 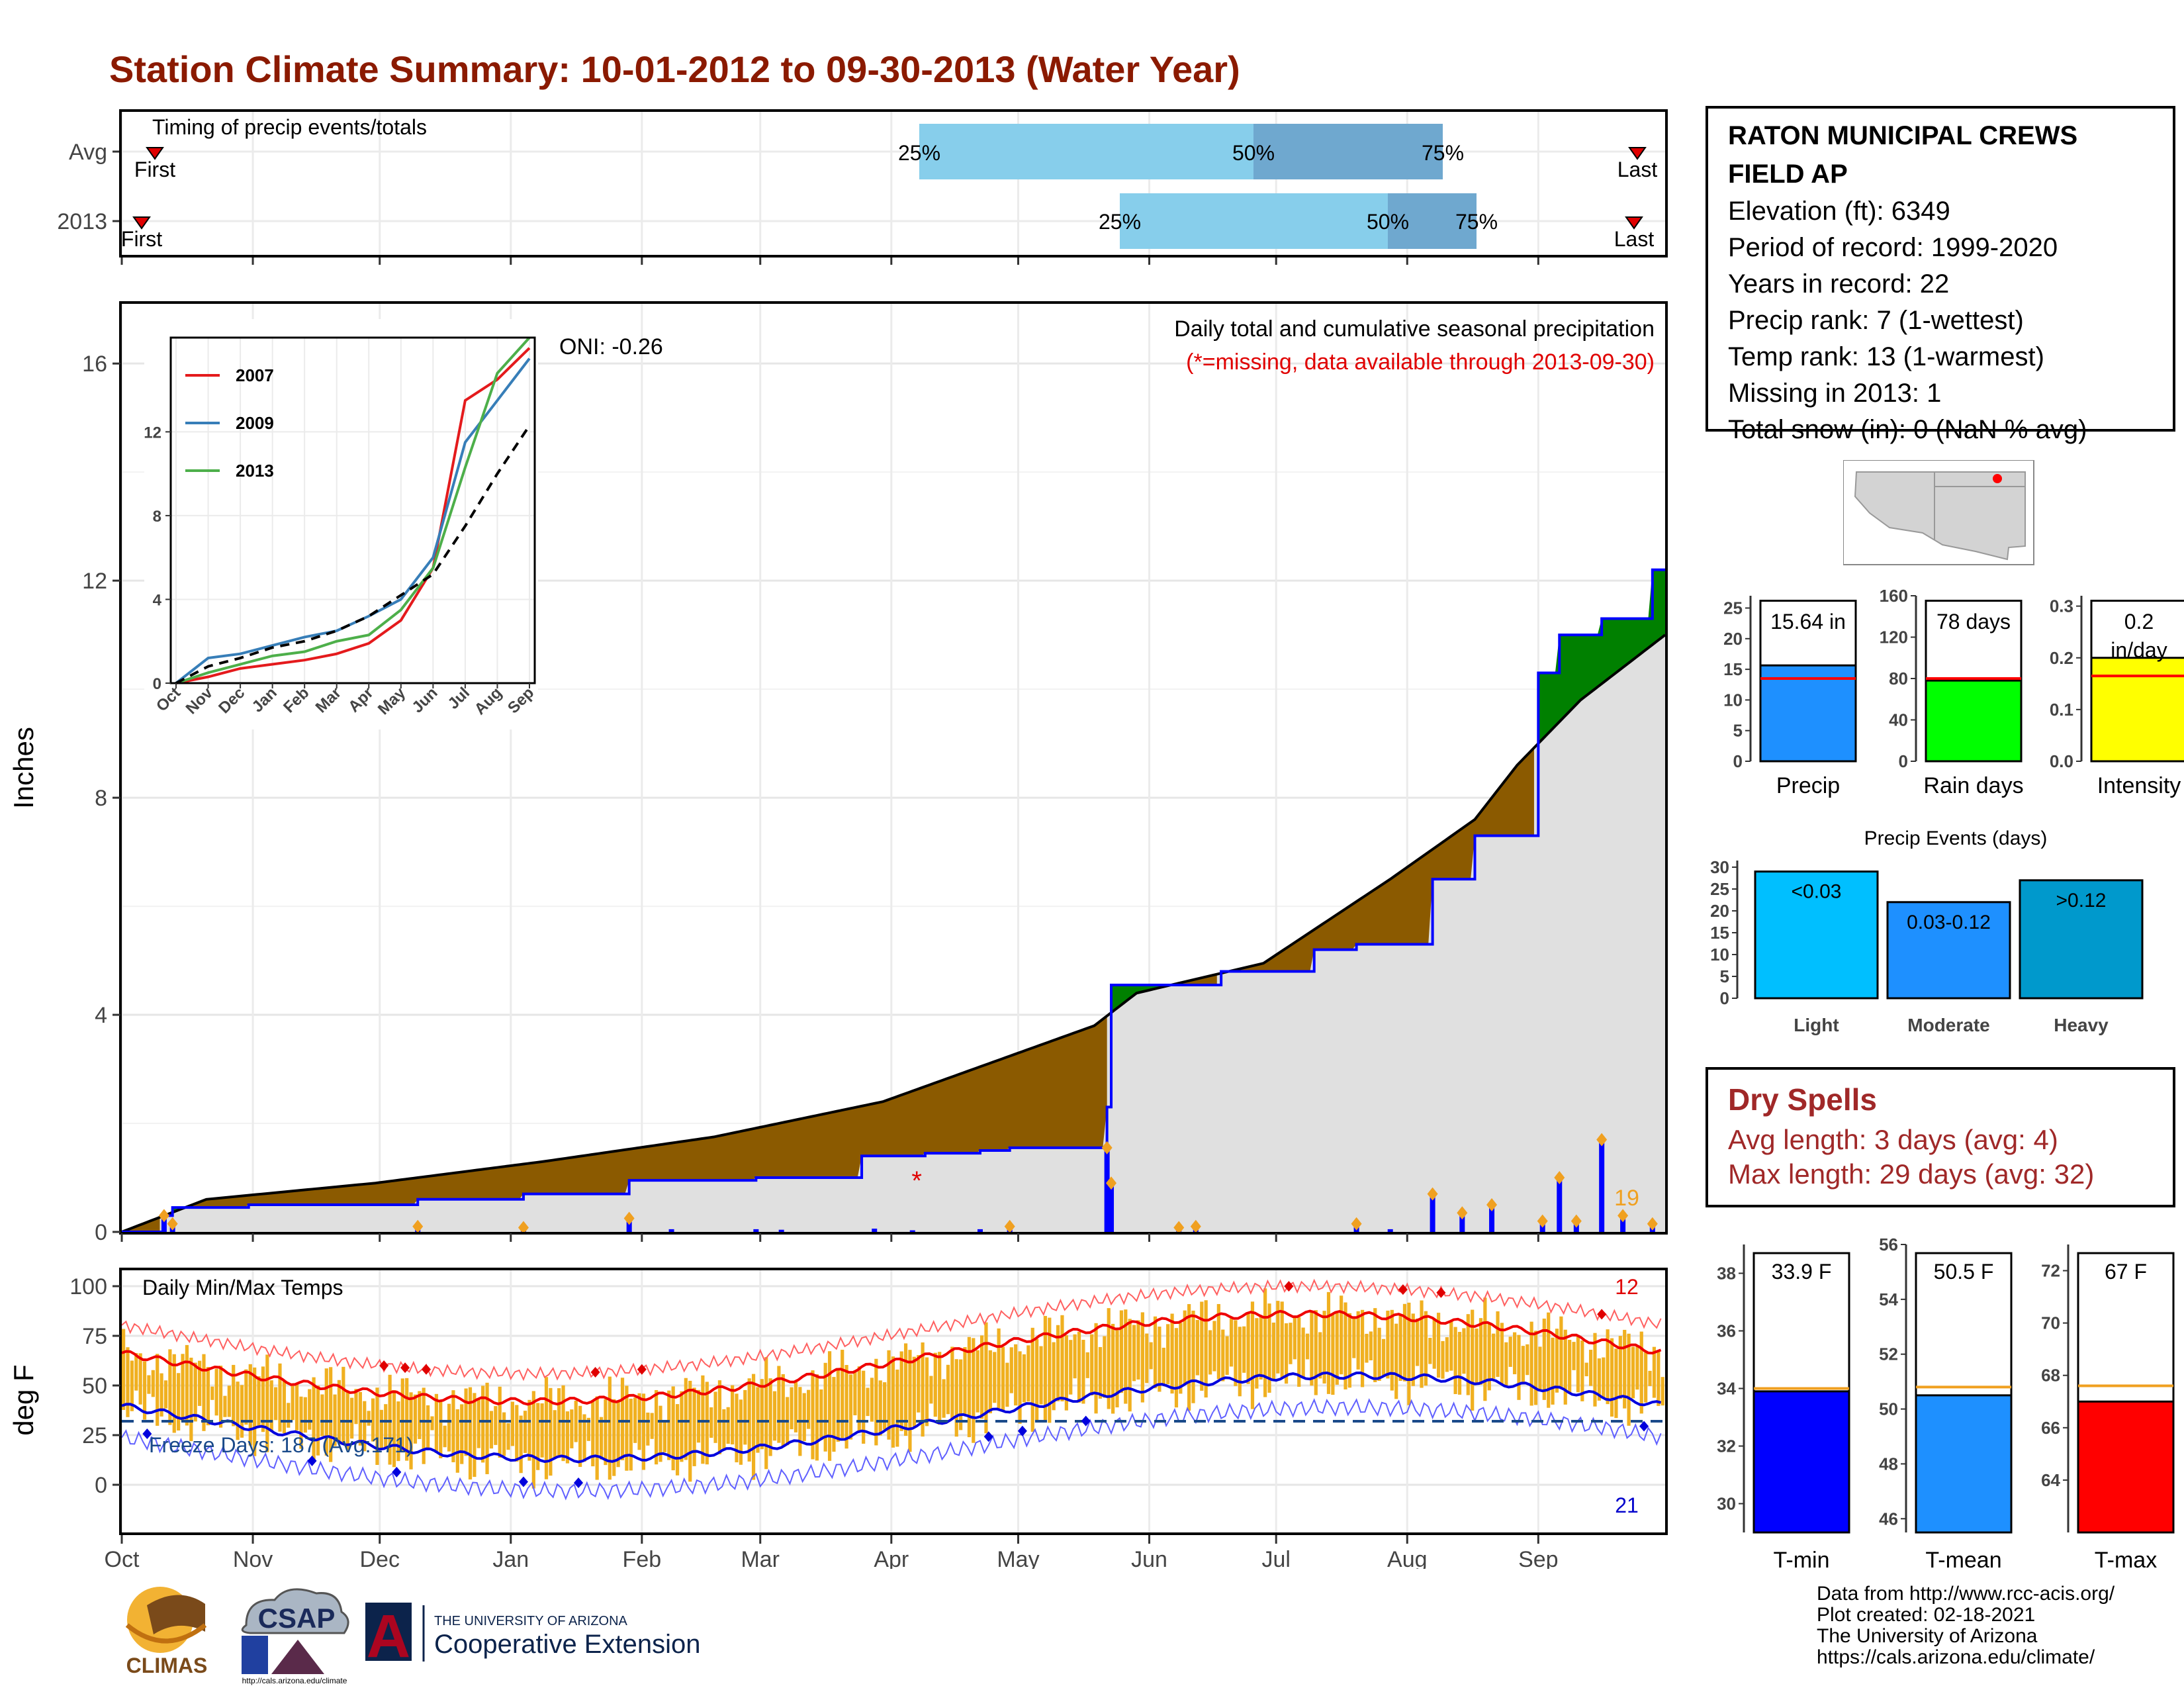 I want to click on temp-y-label: deg F, so click(x=24, y=1399).